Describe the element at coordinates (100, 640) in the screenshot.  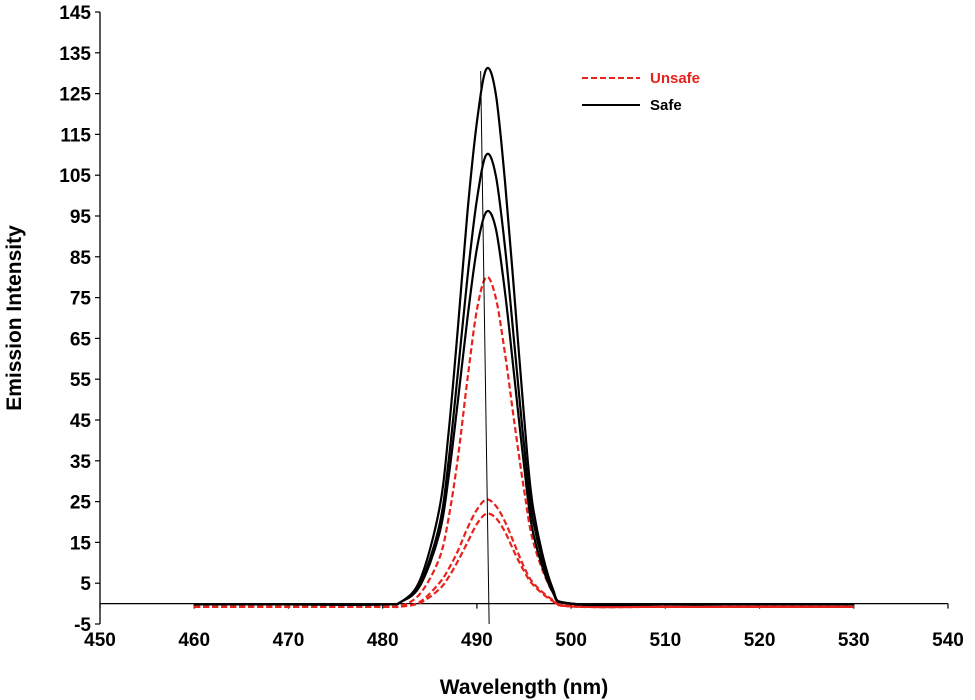
I see `x-tick-label: 450` at that location.